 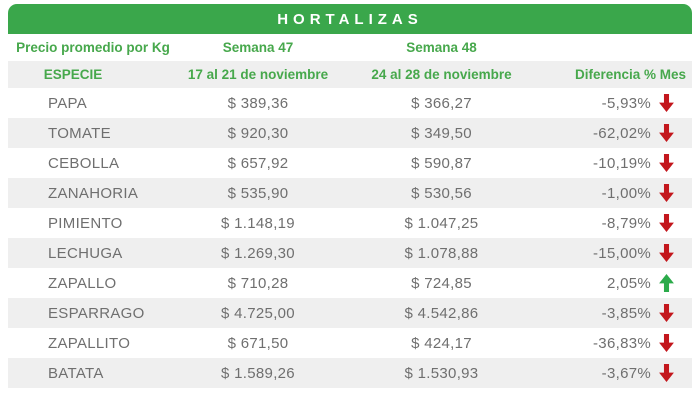 What do you see at coordinates (258, 47) in the screenshot?
I see `week47-label: Semana 47` at bounding box center [258, 47].